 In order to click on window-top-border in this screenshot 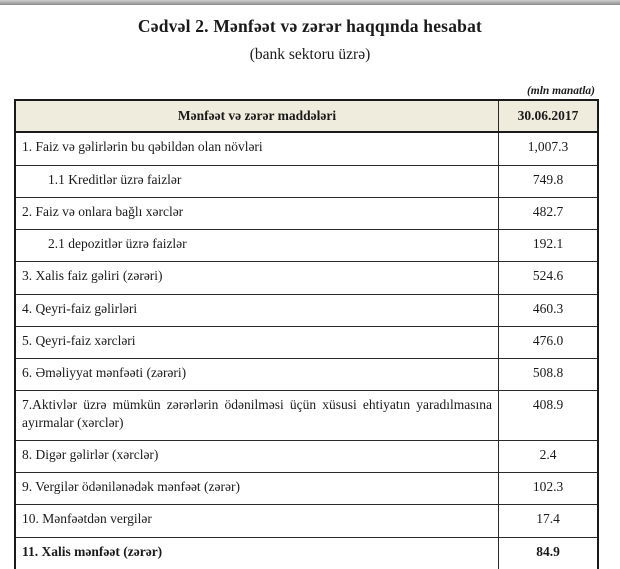, I will do `click(310, 2)`.